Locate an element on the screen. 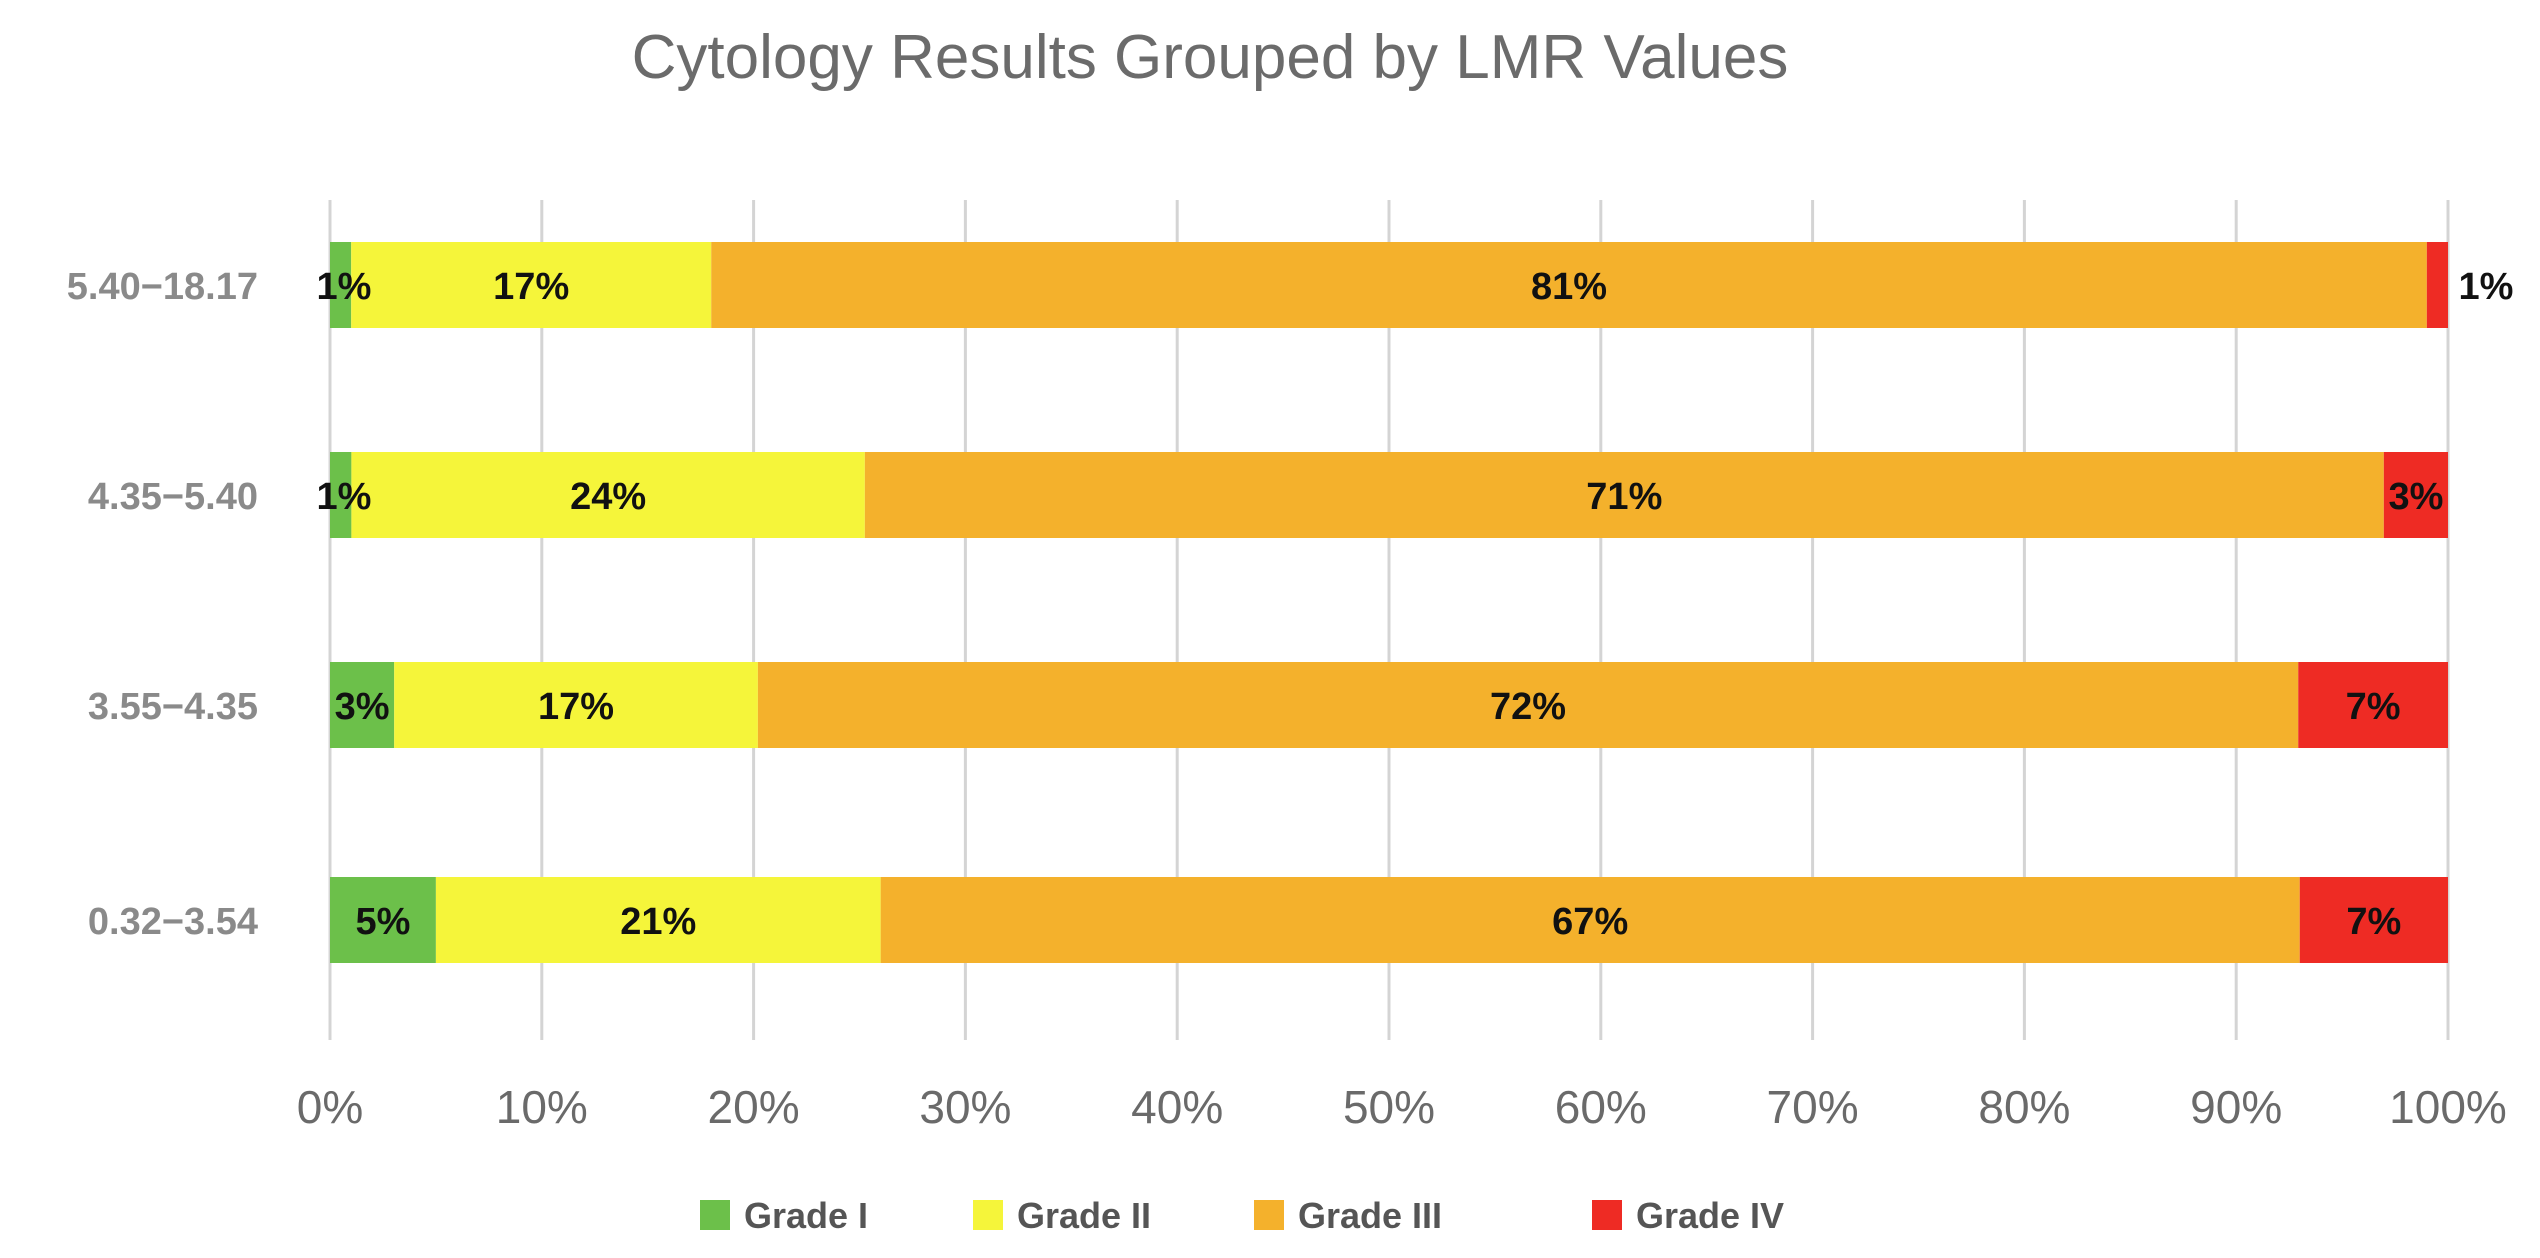 The width and height of the screenshot is (2540, 1258). data-label: 21% is located at coordinates (658, 922).